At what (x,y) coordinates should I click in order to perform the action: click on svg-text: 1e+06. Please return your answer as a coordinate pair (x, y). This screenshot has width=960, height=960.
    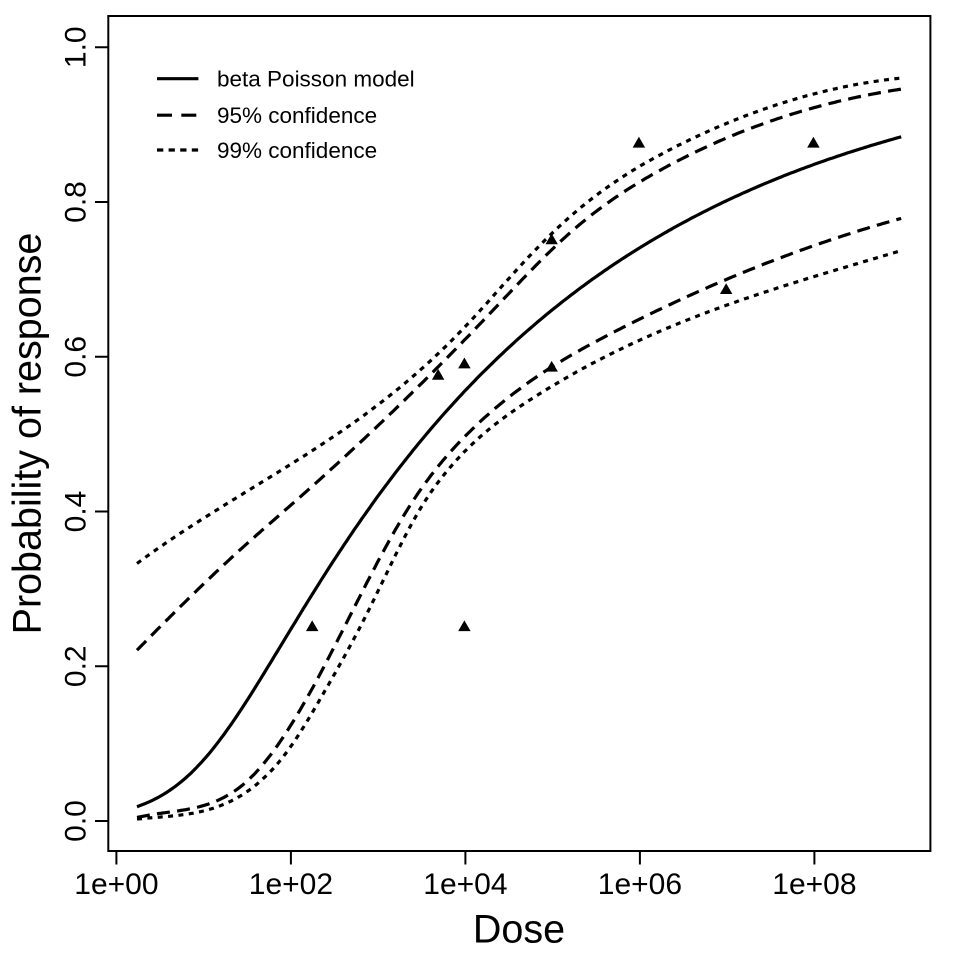
    Looking at the image, I should click on (640, 884).